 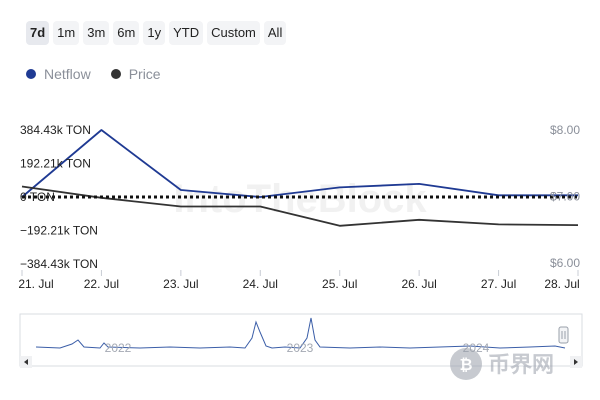 What do you see at coordinates (498, 284) in the screenshot?
I see `x-axis-tick-label: 27. Jul` at bounding box center [498, 284].